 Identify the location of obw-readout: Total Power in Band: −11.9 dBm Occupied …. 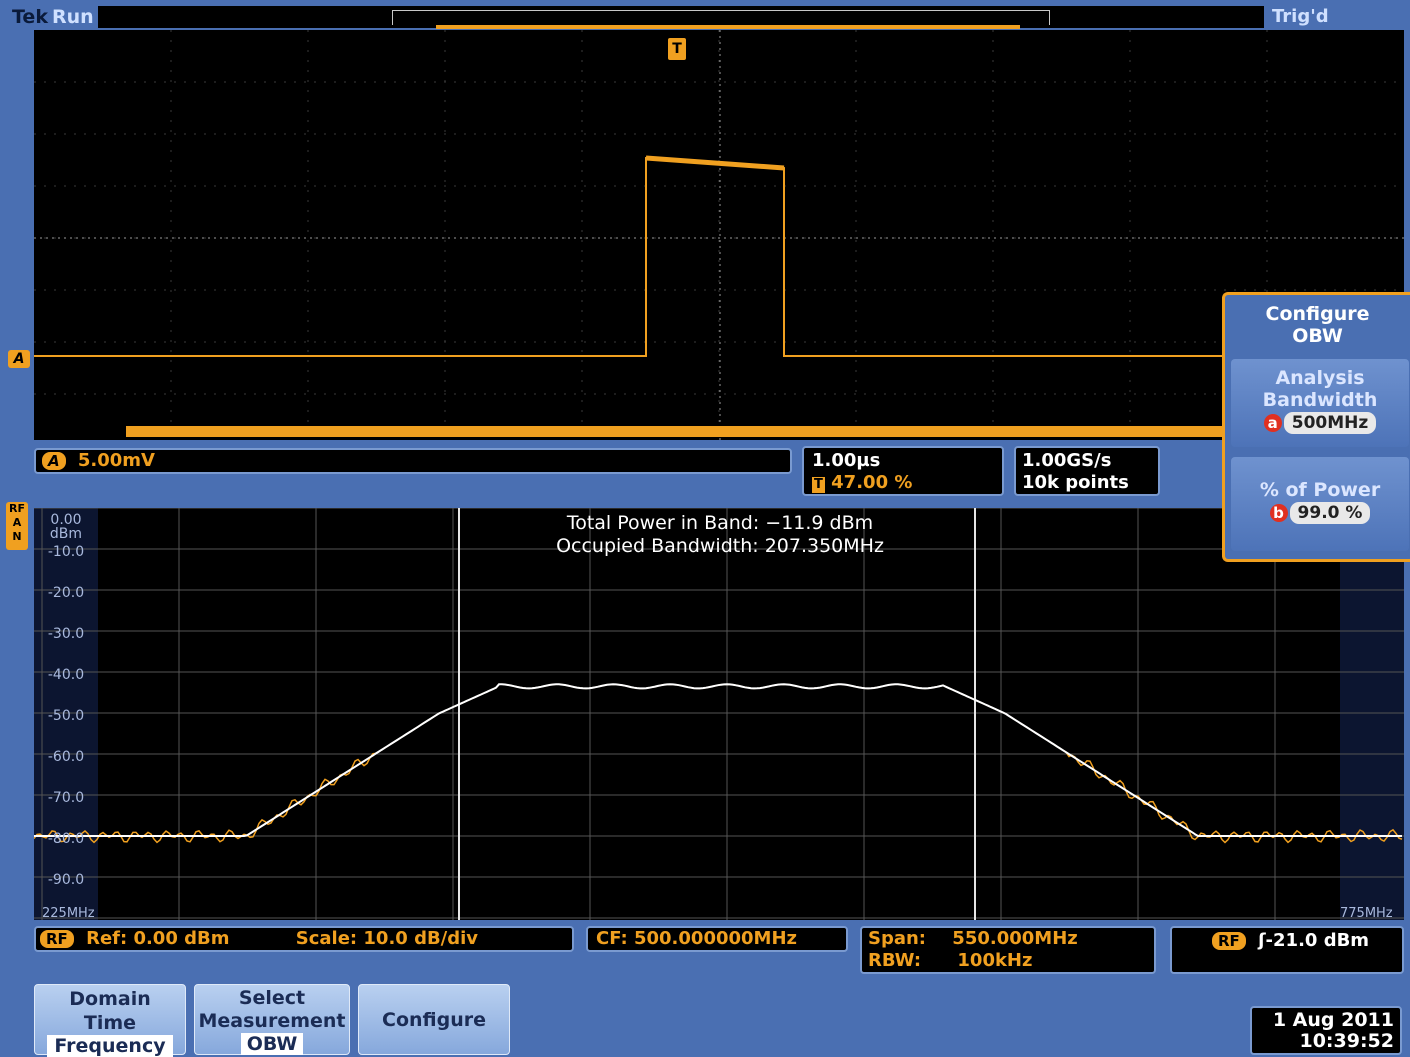
(720, 535).